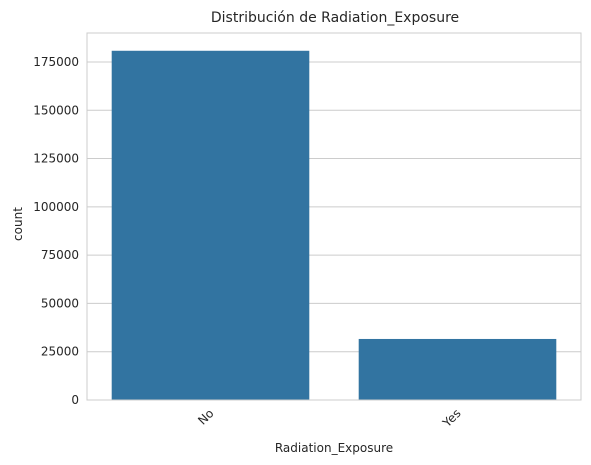  What do you see at coordinates (56, 110) in the screenshot?
I see `y-tick-label: 150000` at bounding box center [56, 110].